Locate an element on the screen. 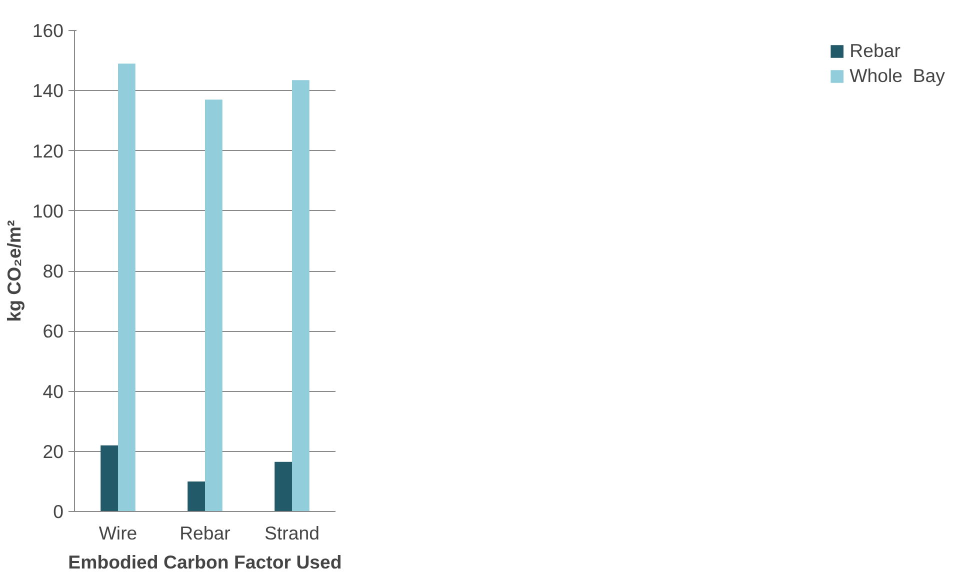 Image resolution: width=961 pixels, height=580 pixels. y-tick-label: 140 is located at coordinates (48, 91).